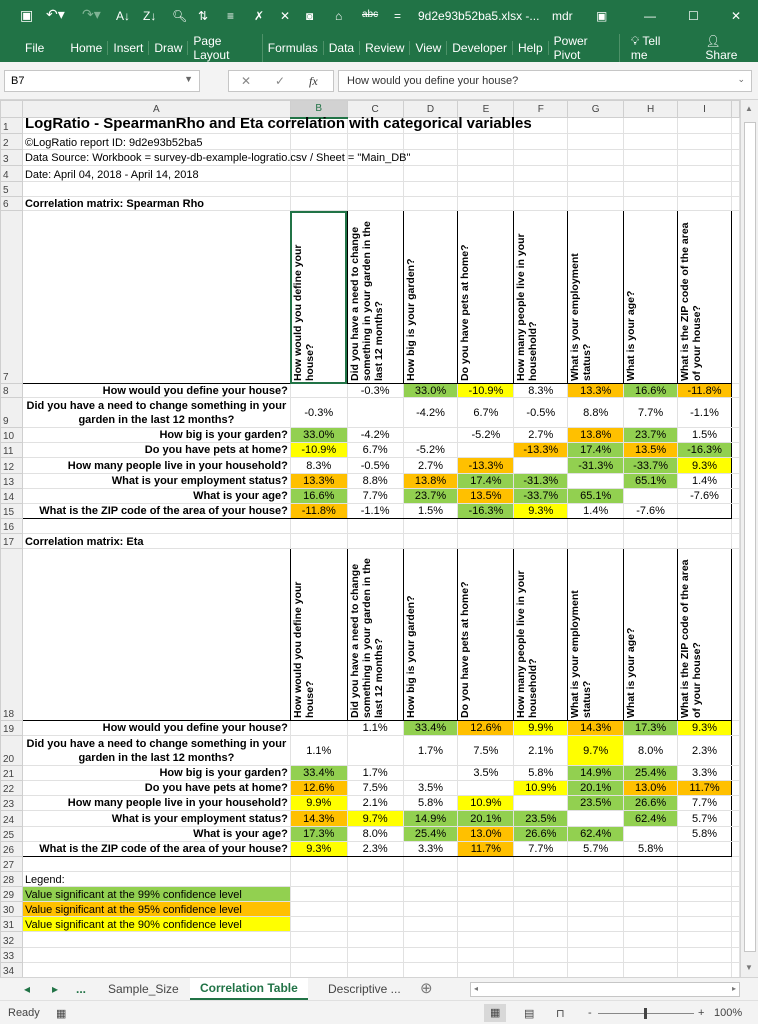  What do you see at coordinates (486, 818) in the screenshot?
I see `eta-value-cell: 20.1%` at bounding box center [486, 818].